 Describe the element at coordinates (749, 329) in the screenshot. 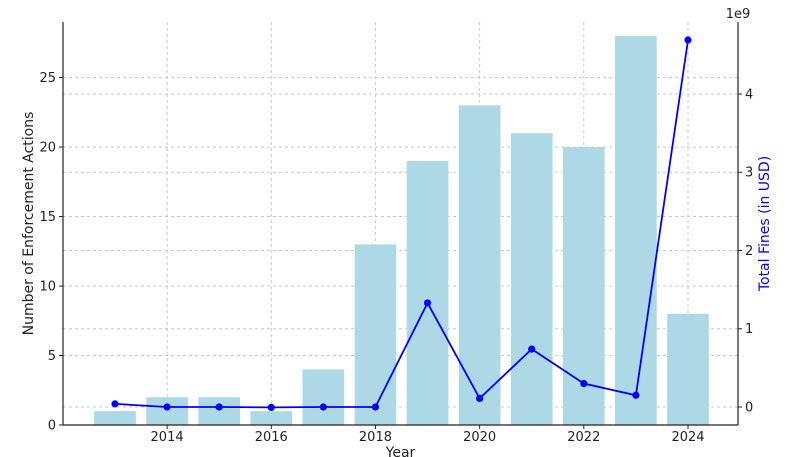

I see `right-y-tick-label: 1` at that location.